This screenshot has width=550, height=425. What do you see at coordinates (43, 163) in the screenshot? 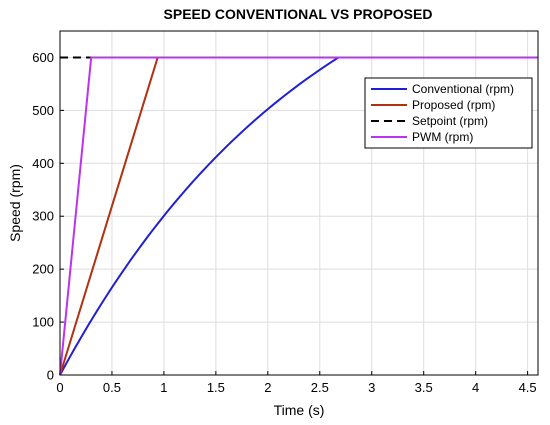
I see `y-tick-label: 400` at bounding box center [43, 163].